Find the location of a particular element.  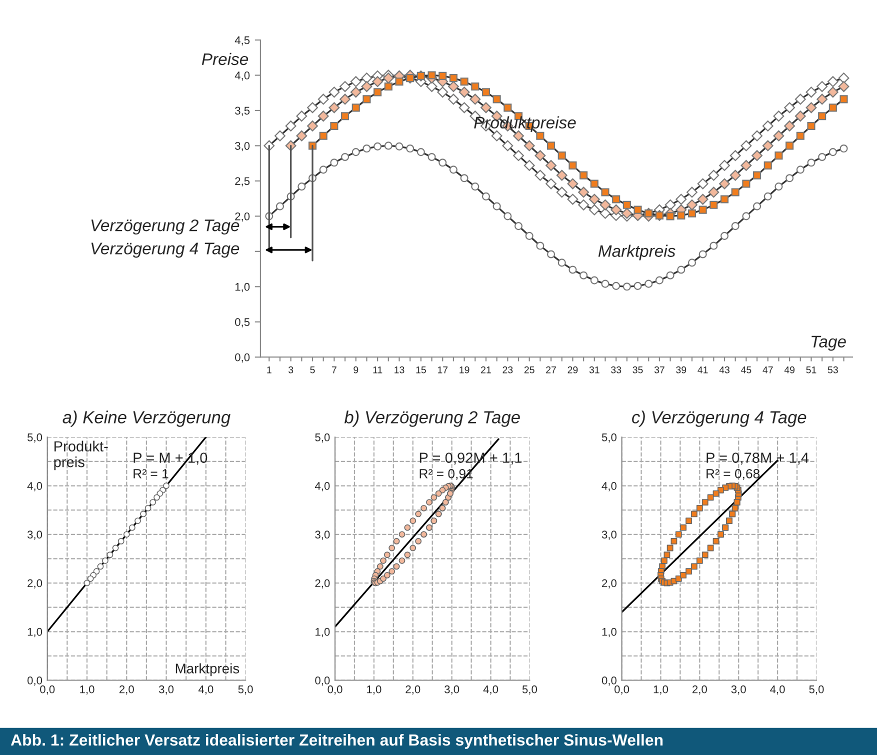

chart-title: b) Verzögerung 2 Tage is located at coordinates (432, 418).